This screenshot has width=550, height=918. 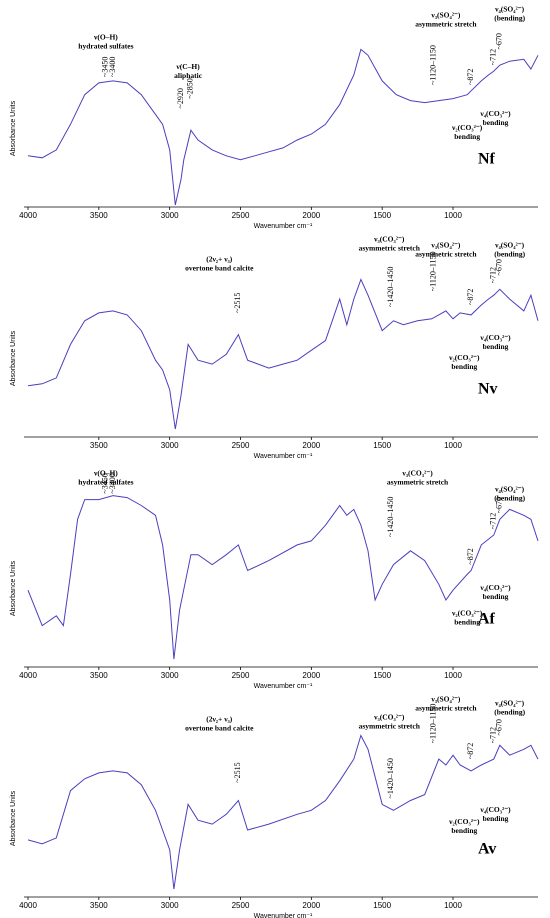 What do you see at coordinates (487, 619) in the screenshot?
I see `sample-label: Af` at bounding box center [487, 619].